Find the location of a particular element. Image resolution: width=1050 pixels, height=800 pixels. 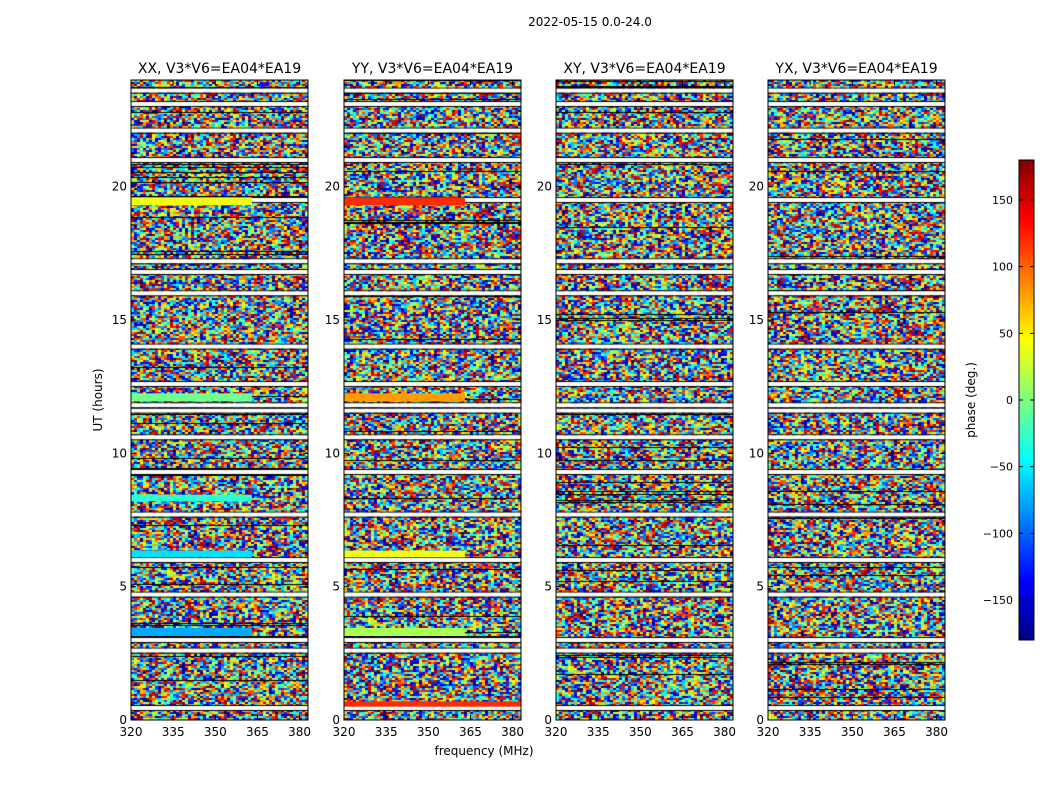

heatmap-image-yx is located at coordinates (856, 400).